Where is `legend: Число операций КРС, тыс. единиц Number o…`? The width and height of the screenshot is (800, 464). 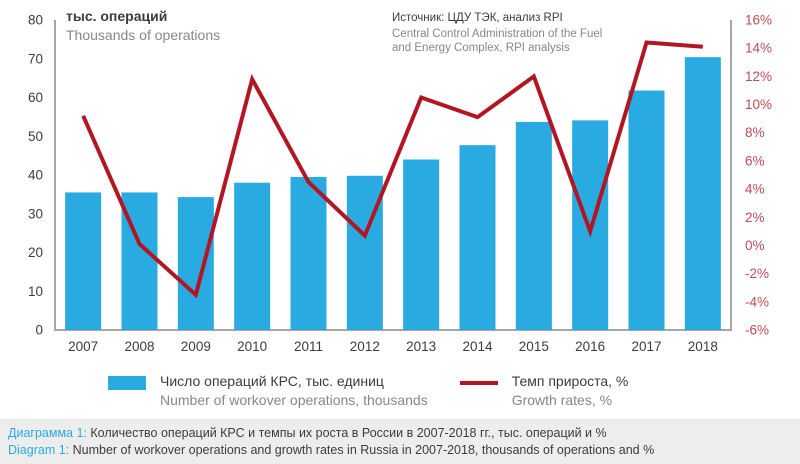 legend: Число операций КРС, тыс. единиц Number o… is located at coordinates (400, 394).